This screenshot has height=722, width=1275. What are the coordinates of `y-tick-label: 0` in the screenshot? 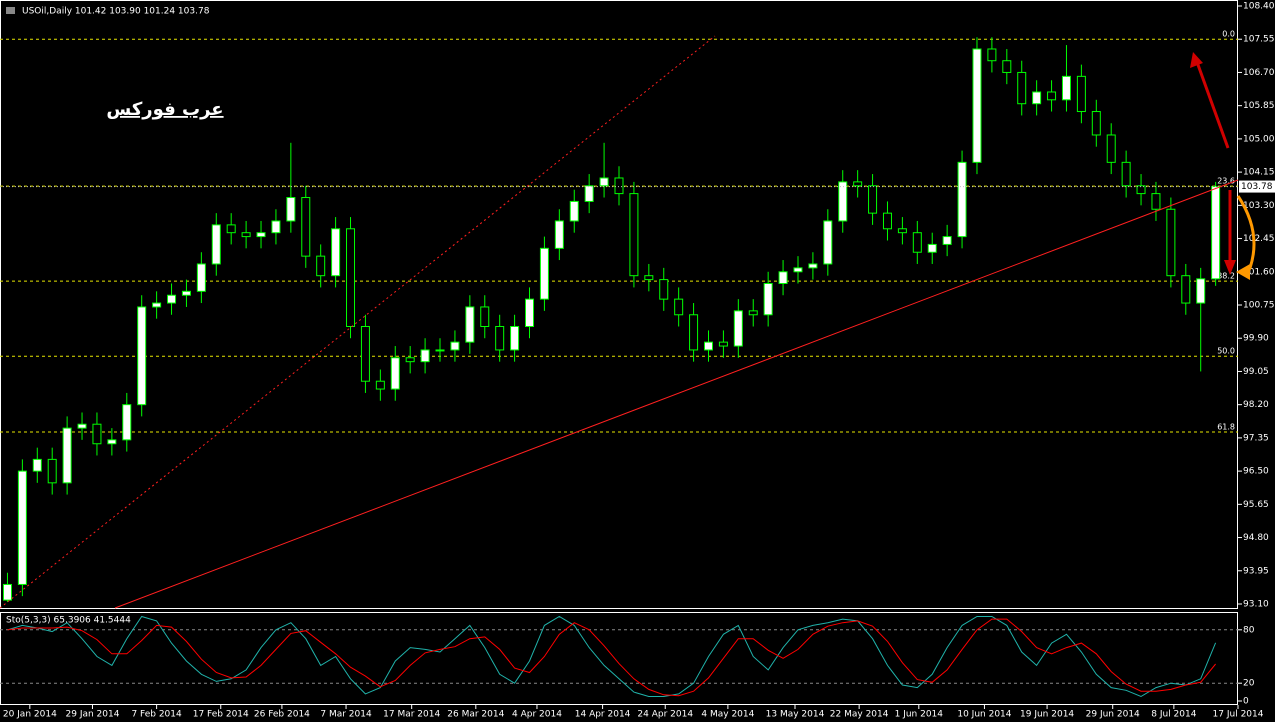 It's located at (1246, 702).